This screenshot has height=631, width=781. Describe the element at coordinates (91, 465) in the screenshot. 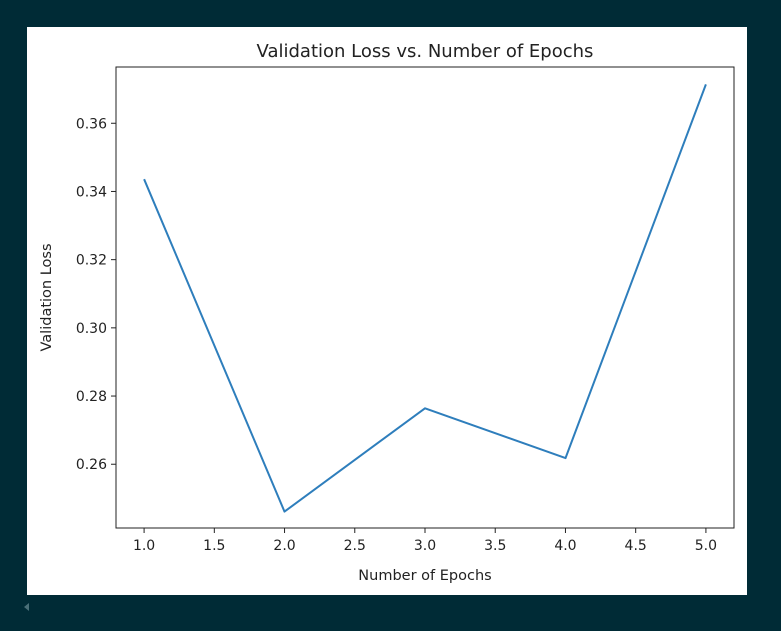

I see `y-tick-label: 0.26` at that location.